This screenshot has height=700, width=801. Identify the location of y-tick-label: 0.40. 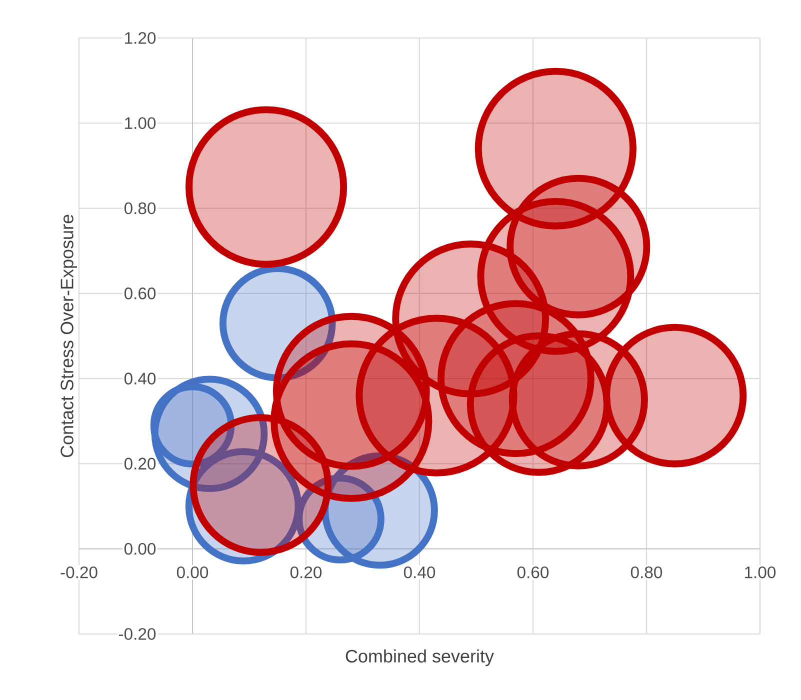
(140, 378).